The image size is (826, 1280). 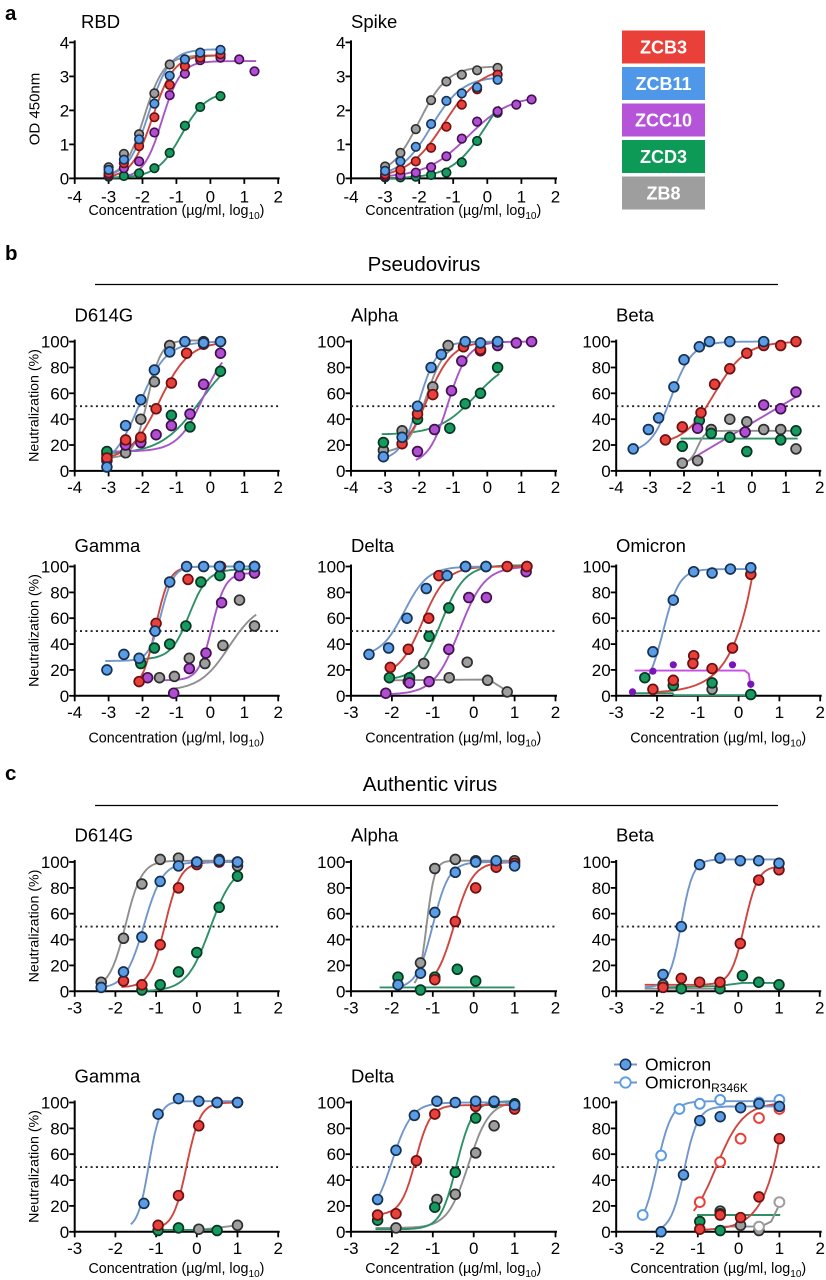 I want to click on svg-text: ZCD3, so click(x=663, y=157).